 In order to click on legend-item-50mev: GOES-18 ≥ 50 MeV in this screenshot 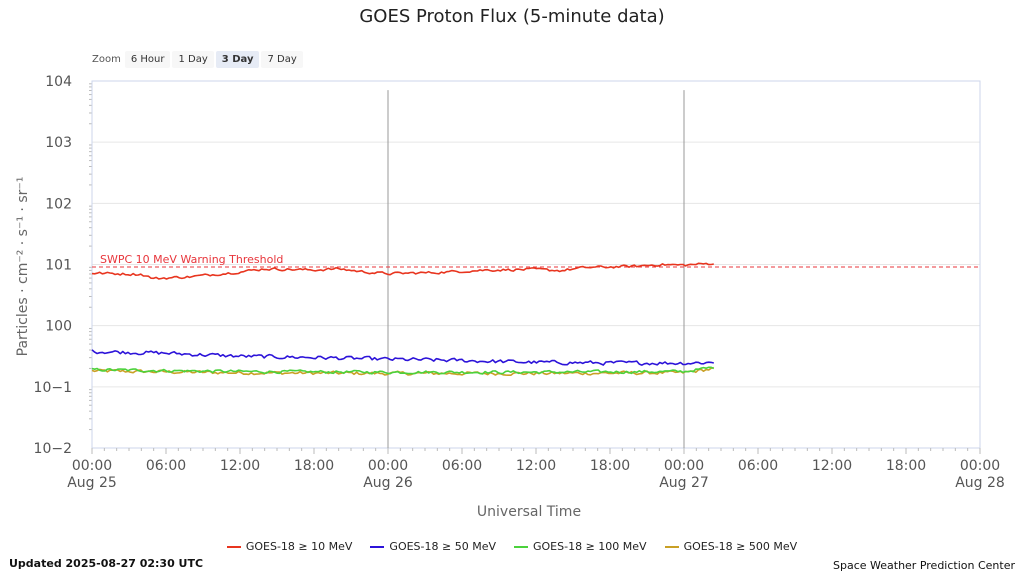, I will do `click(433, 546)`.